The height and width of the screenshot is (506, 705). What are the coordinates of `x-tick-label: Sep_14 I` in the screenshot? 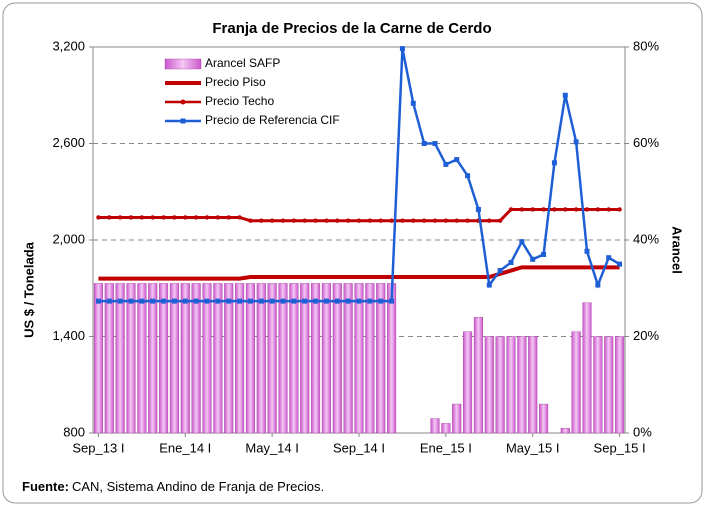 It's located at (359, 447).